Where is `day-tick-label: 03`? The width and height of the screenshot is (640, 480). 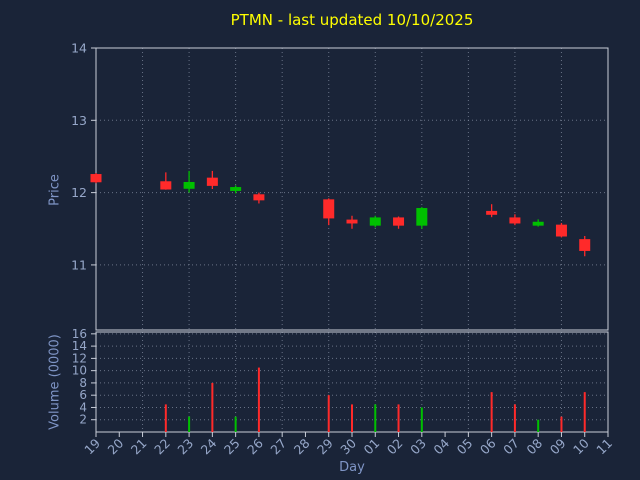
day-tick-label: 03 is located at coordinates (418, 447).